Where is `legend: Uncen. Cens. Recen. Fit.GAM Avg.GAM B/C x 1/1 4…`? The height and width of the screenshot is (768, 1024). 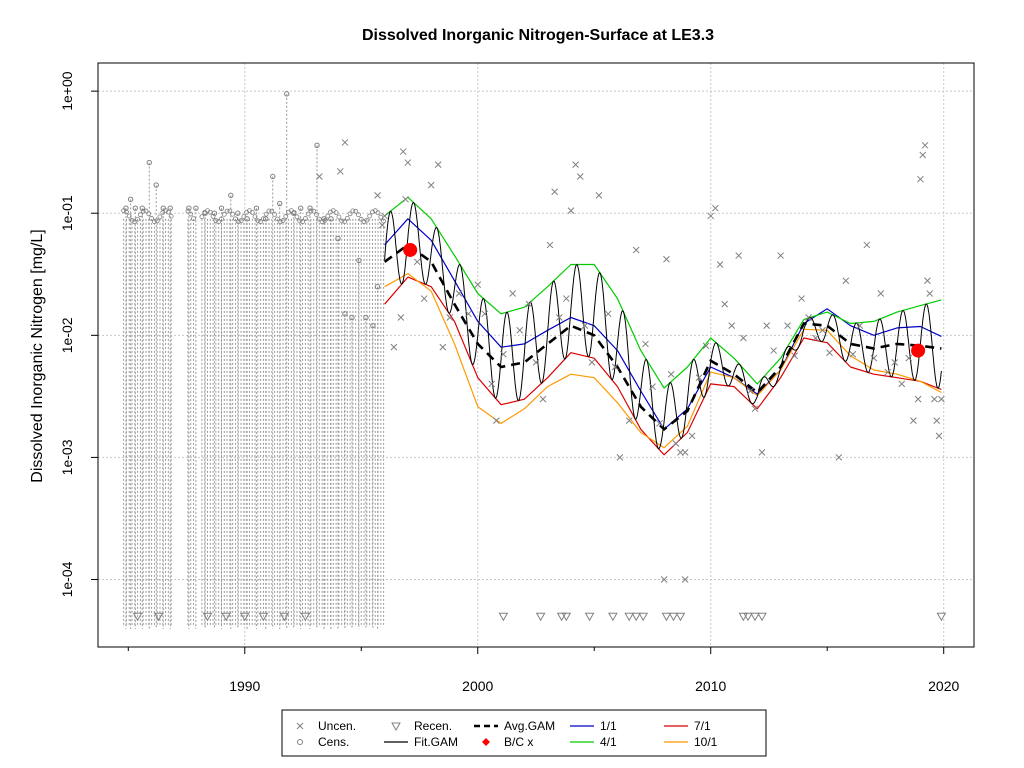
legend: Uncen. Cens. Recen. Fit.GAM Avg.GAM B/C x 1/1 4… is located at coordinates (524, 733).